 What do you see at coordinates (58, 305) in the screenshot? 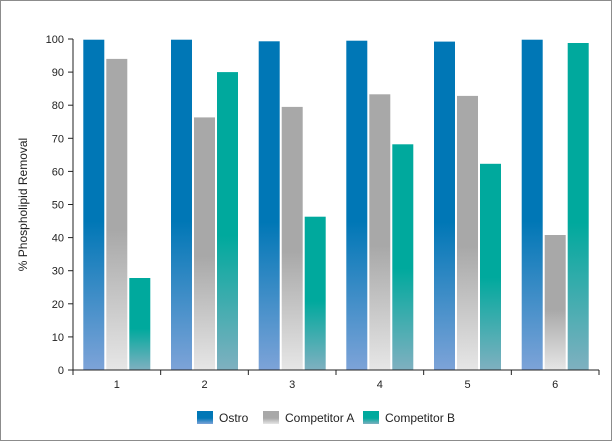
I see `y-tick-label: 20` at bounding box center [58, 305].